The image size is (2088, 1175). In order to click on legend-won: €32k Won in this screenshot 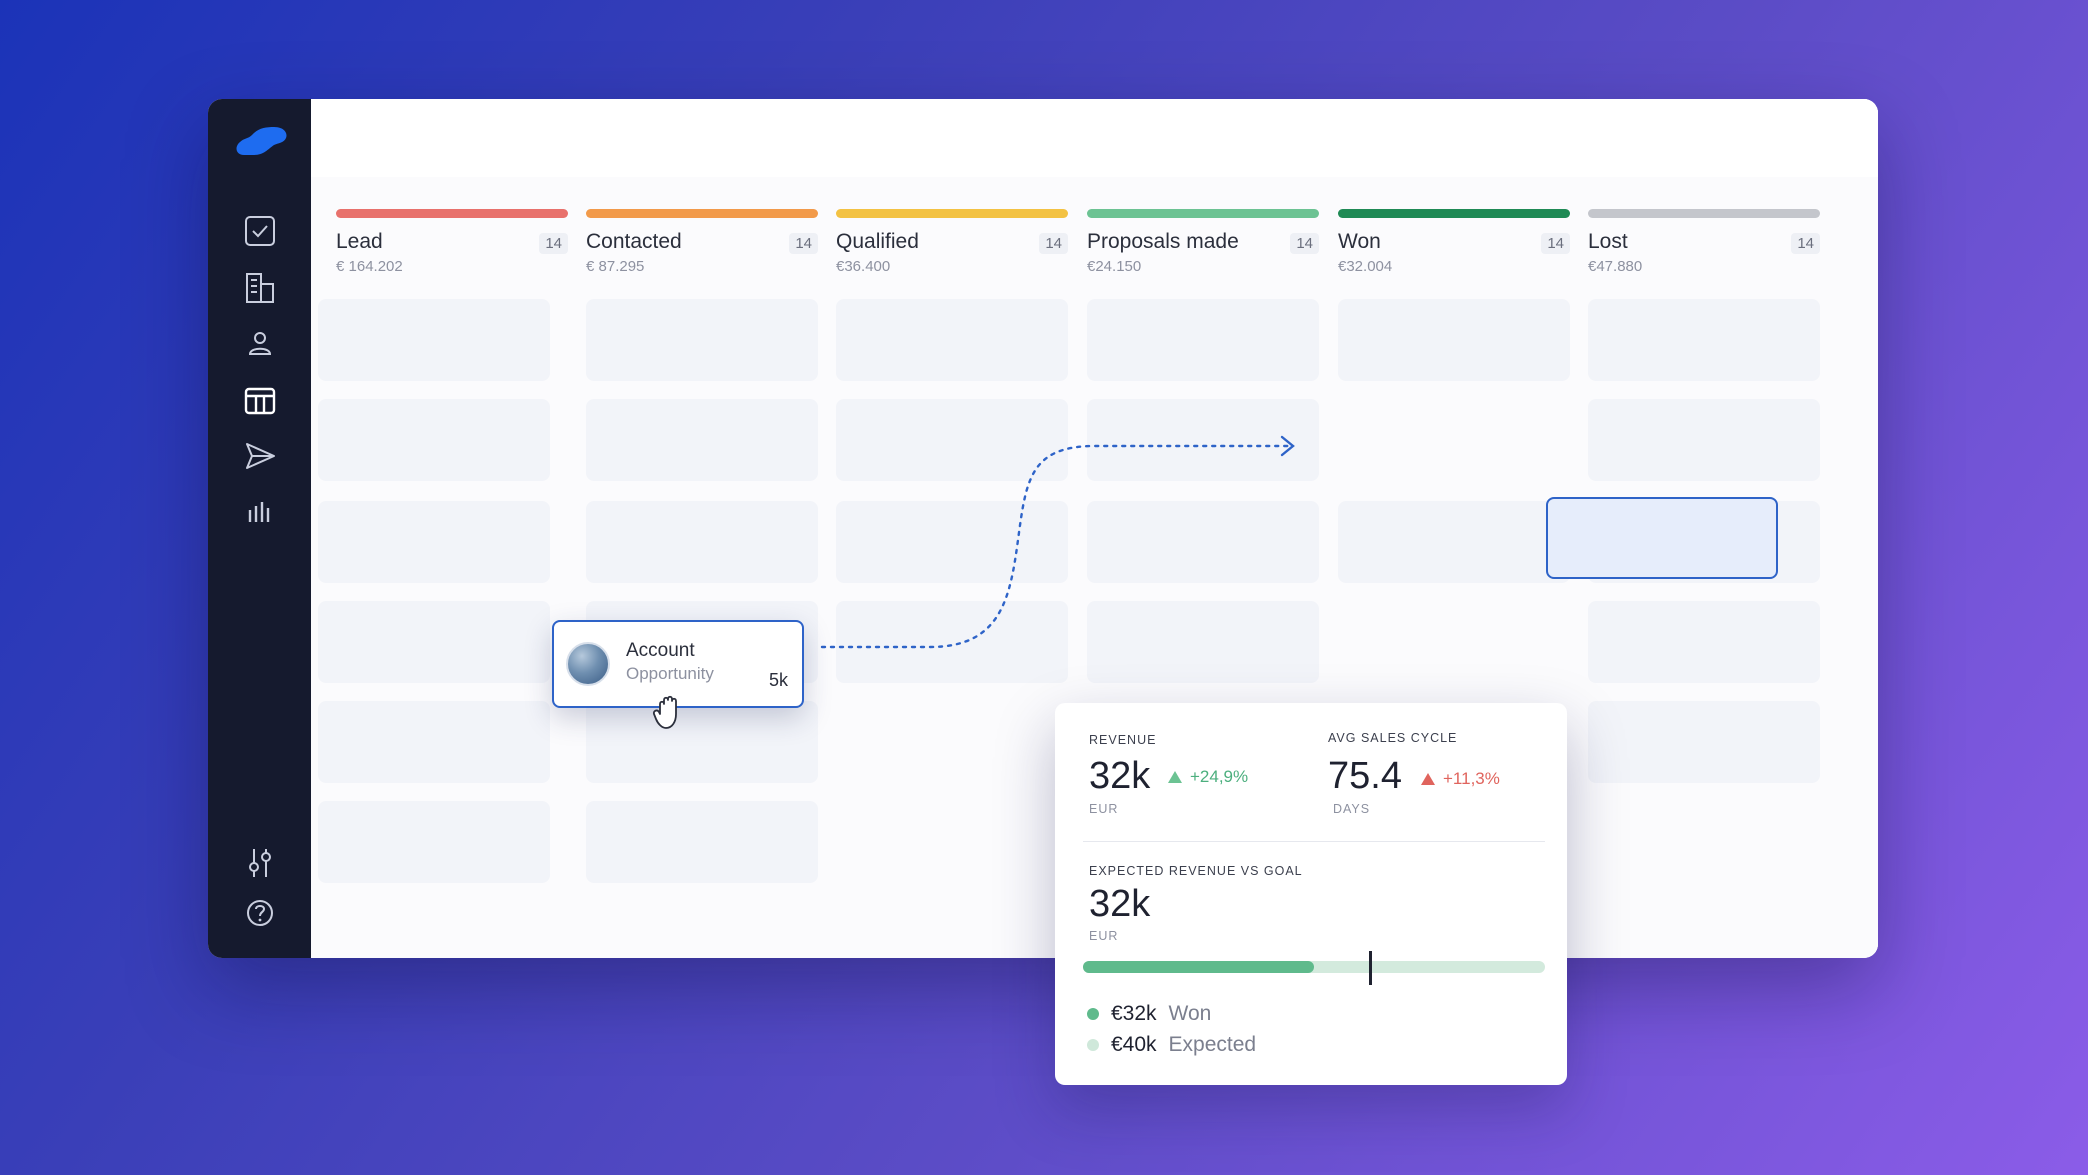, I will do `click(1149, 1014)`.